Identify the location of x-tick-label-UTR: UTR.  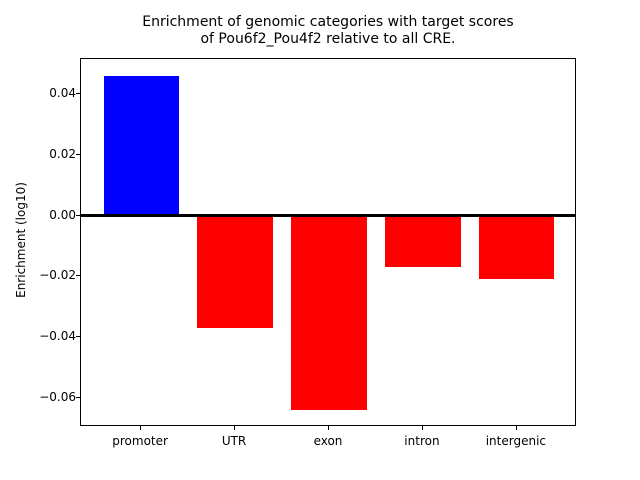
(234, 441).